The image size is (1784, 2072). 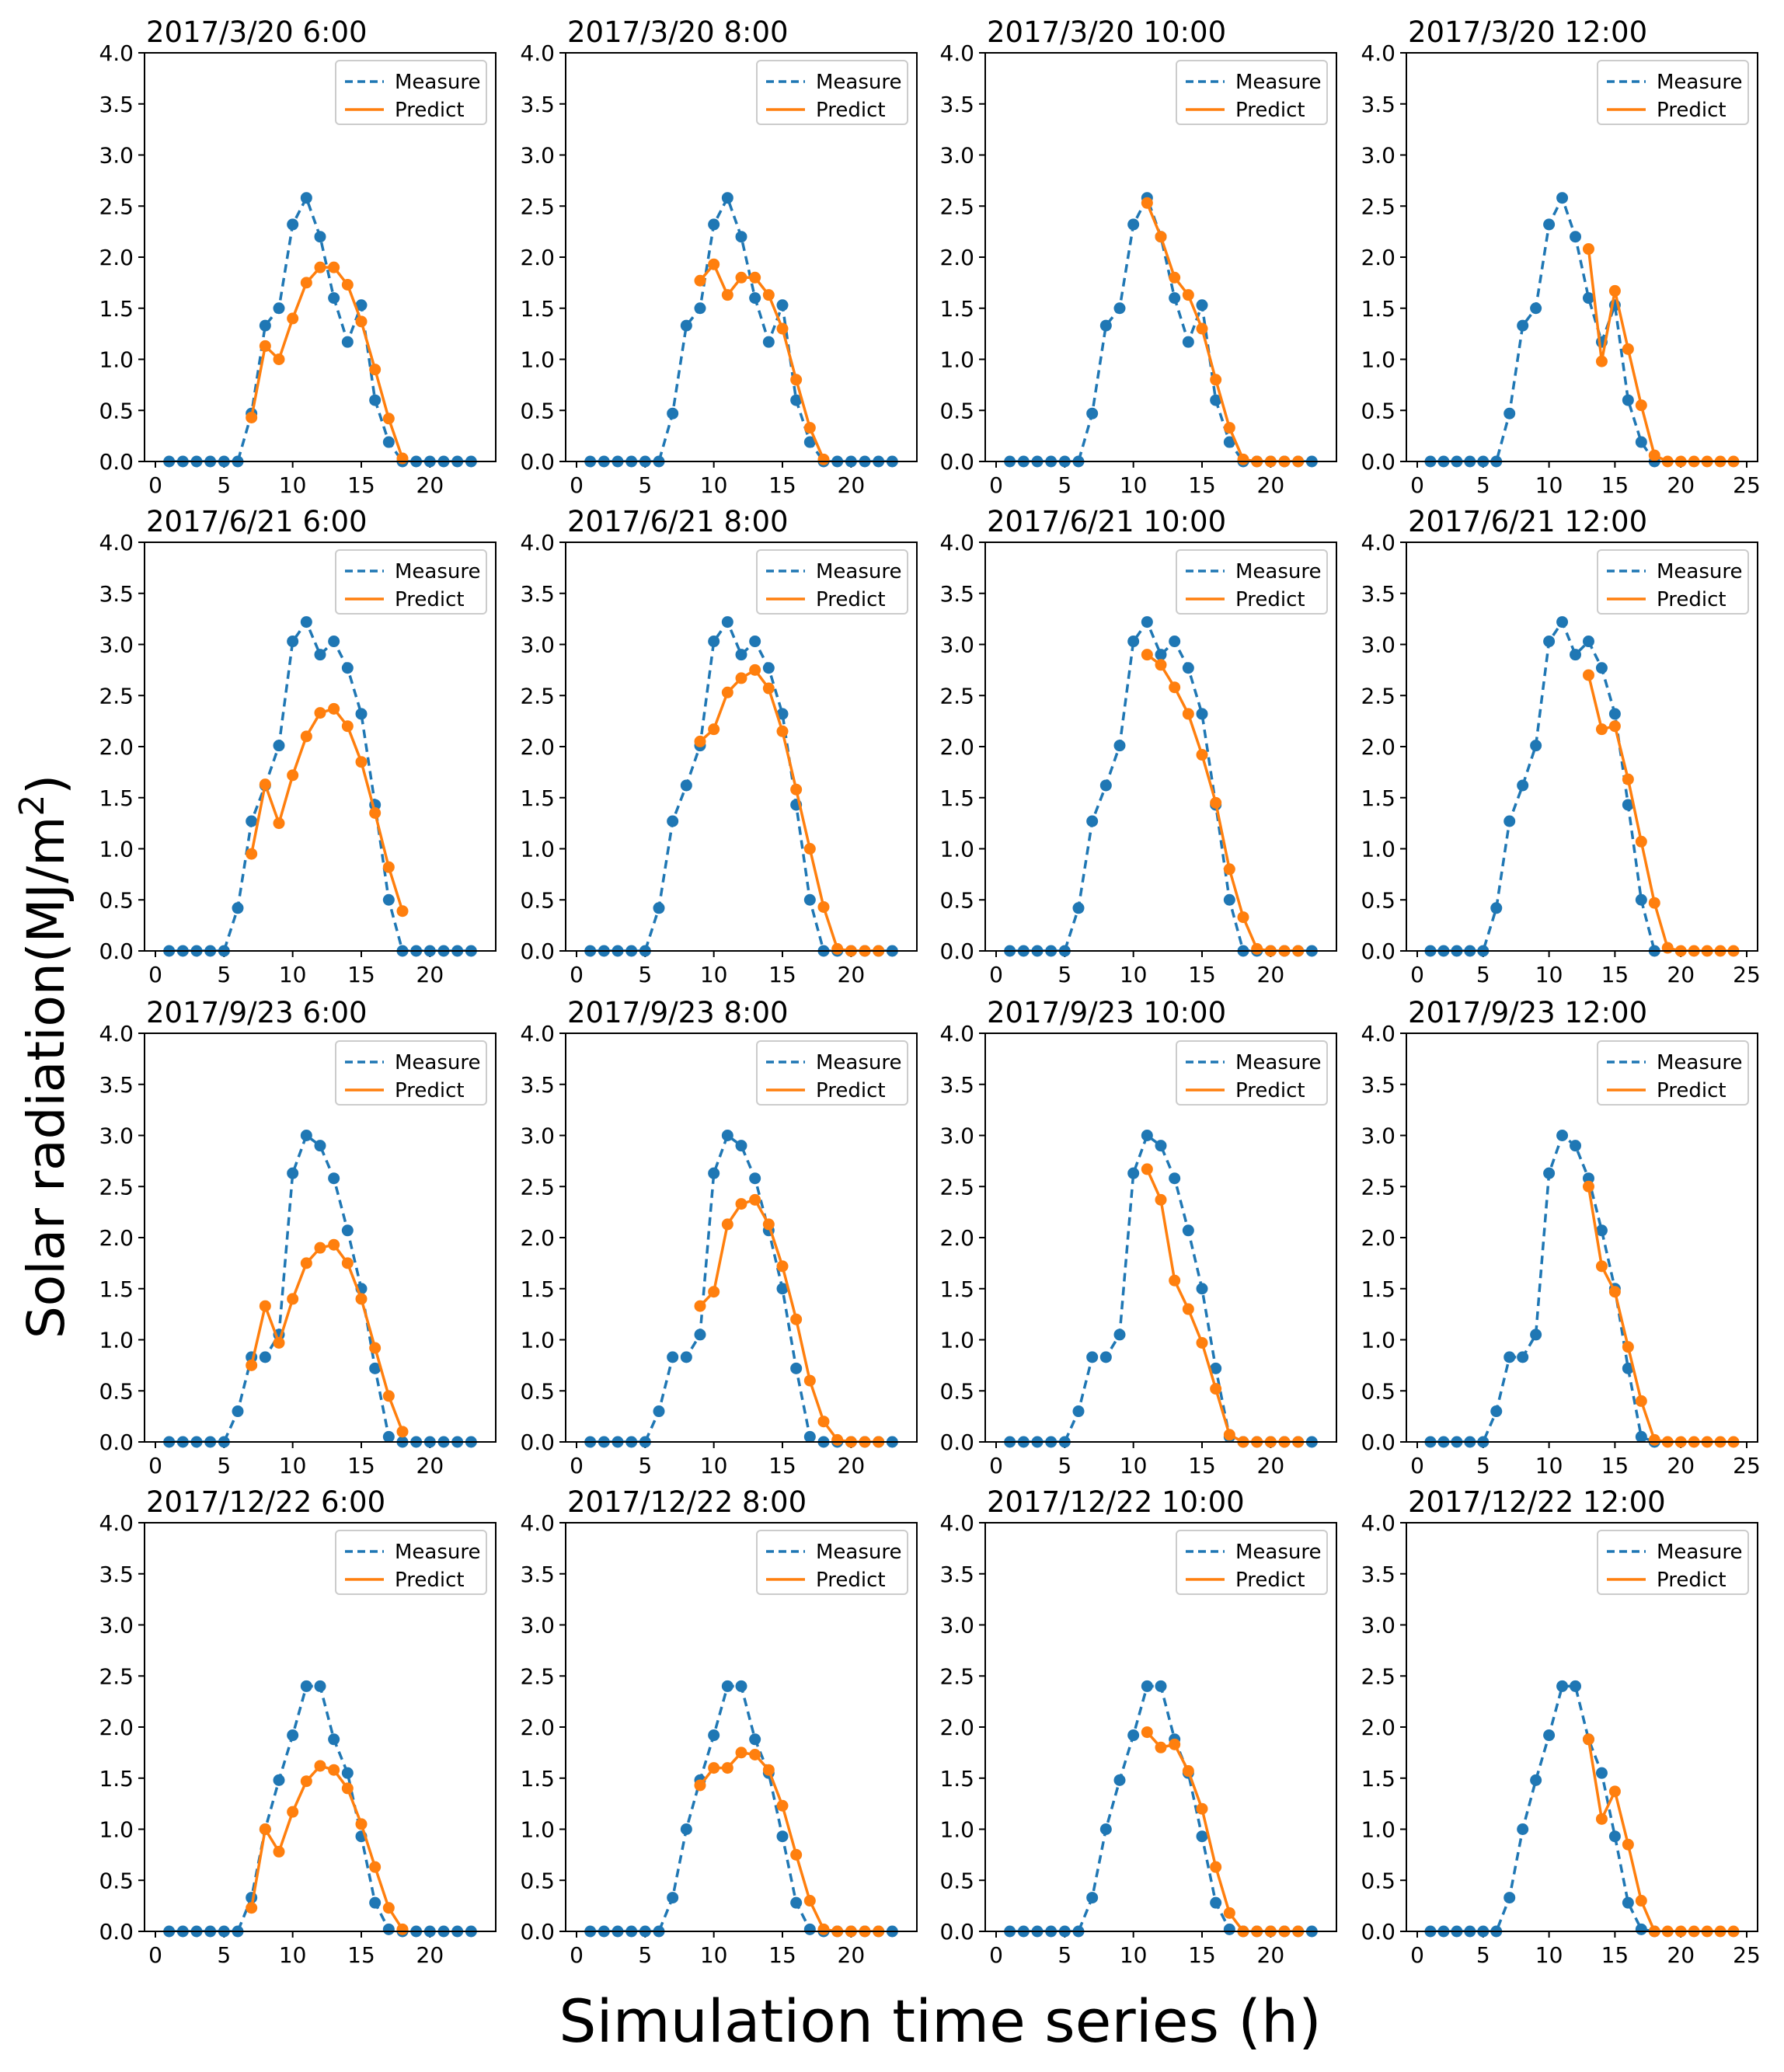 What do you see at coordinates (852, 1465) in the screenshot?
I see `x-tick-label: 20` at bounding box center [852, 1465].